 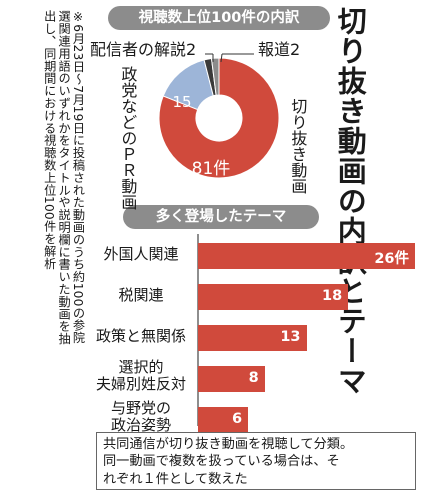 I want to click on pie-label-news-name: 報道, so click(x=274, y=49).